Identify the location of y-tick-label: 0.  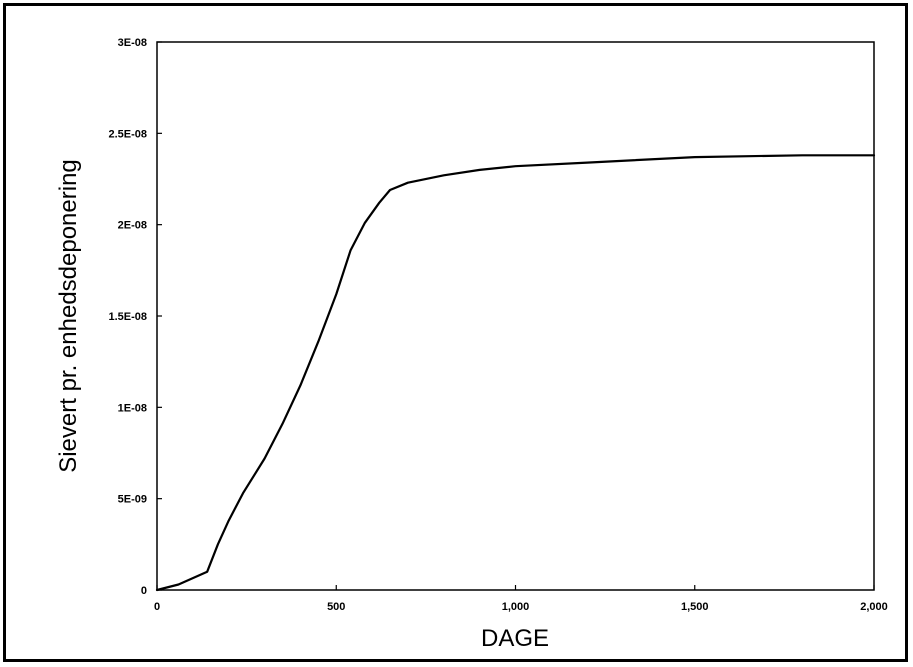
(144, 591).